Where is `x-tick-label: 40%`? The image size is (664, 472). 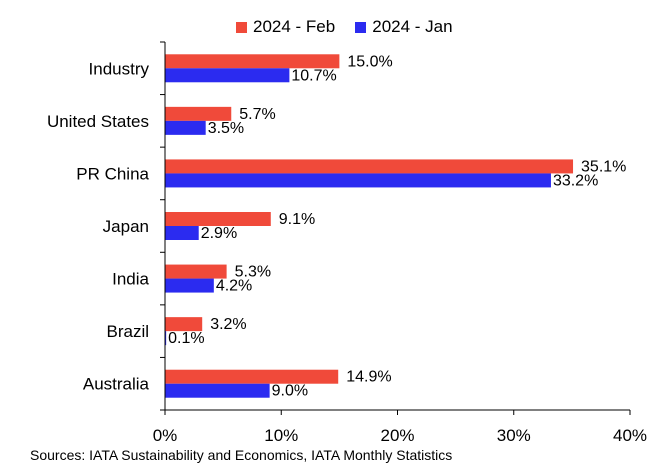
x-tick-label: 40% is located at coordinates (630, 435).